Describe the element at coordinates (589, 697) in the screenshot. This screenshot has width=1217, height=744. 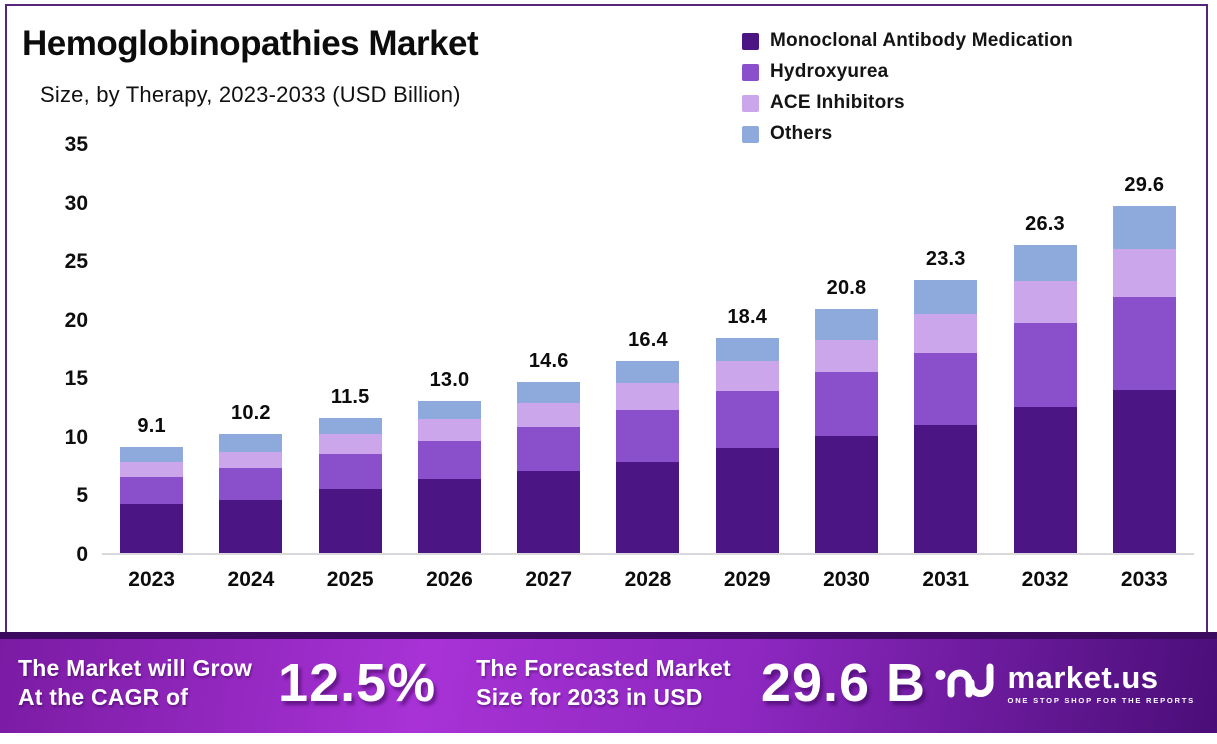
I see `forecast-label-line2: Size for 2033 in USD` at that location.